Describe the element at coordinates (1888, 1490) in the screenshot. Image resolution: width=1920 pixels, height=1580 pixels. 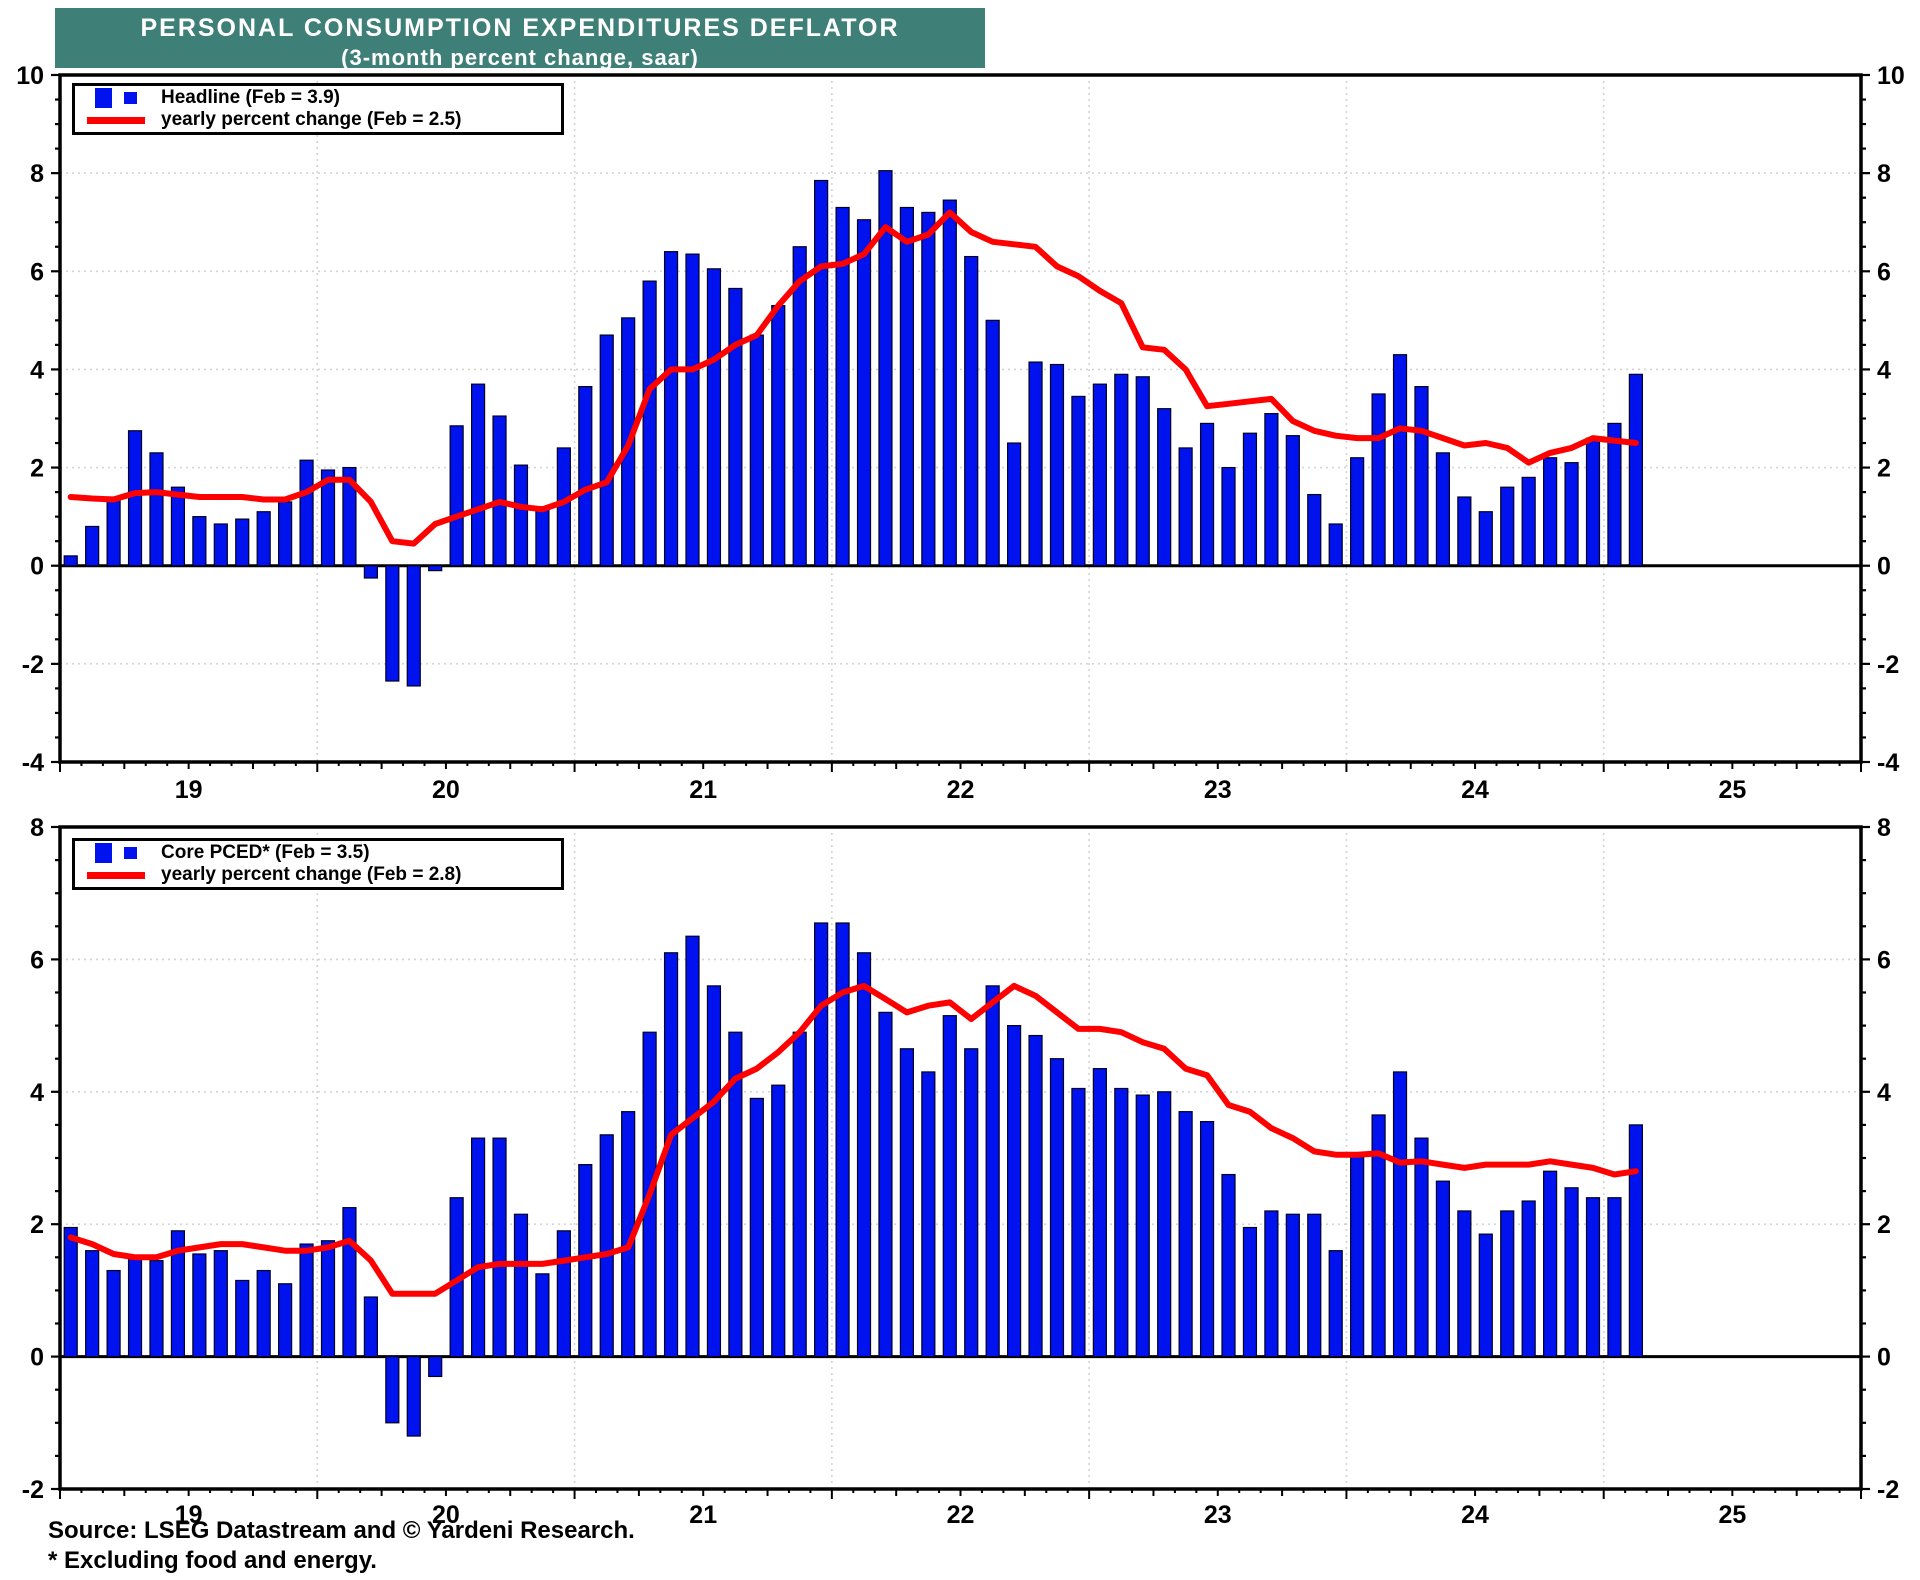
I see `y-tick-label: -2` at that location.